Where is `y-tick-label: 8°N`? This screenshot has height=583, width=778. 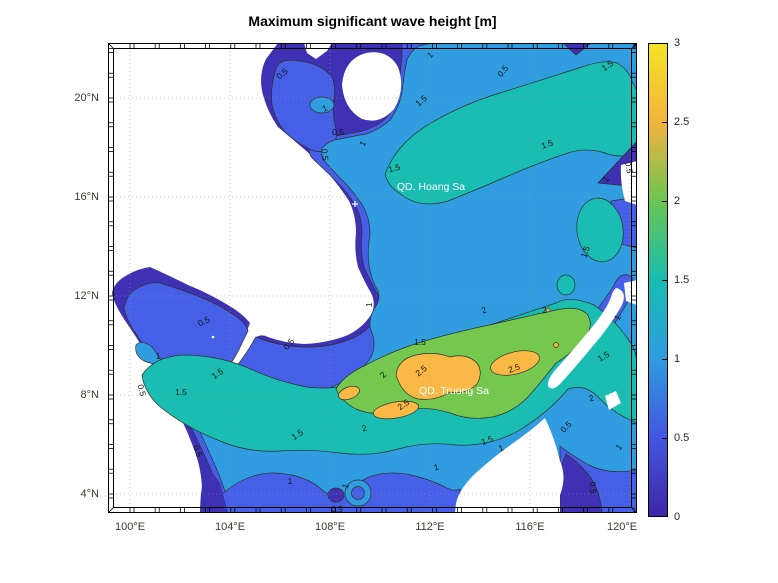 y-tick-label: 8°N is located at coordinates (89, 395).